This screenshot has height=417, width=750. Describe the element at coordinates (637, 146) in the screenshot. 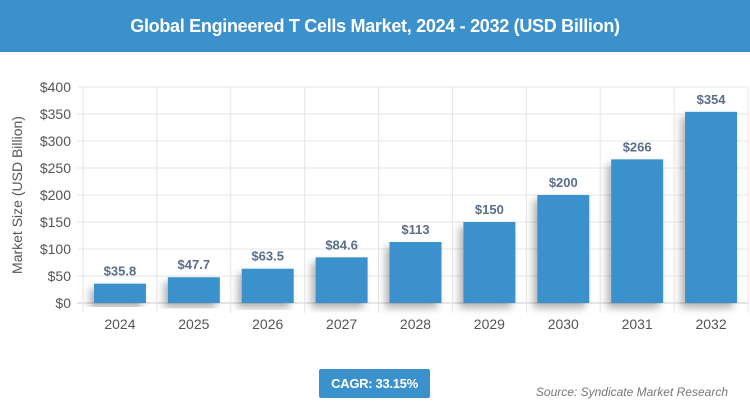

I see `data-label: $266` at that location.